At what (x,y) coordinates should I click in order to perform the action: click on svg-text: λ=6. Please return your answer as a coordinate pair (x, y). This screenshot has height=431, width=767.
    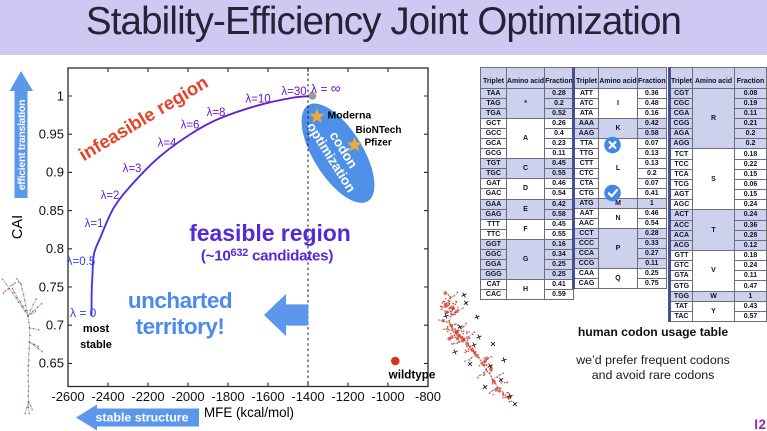
    Looking at the image, I should click on (190, 126).